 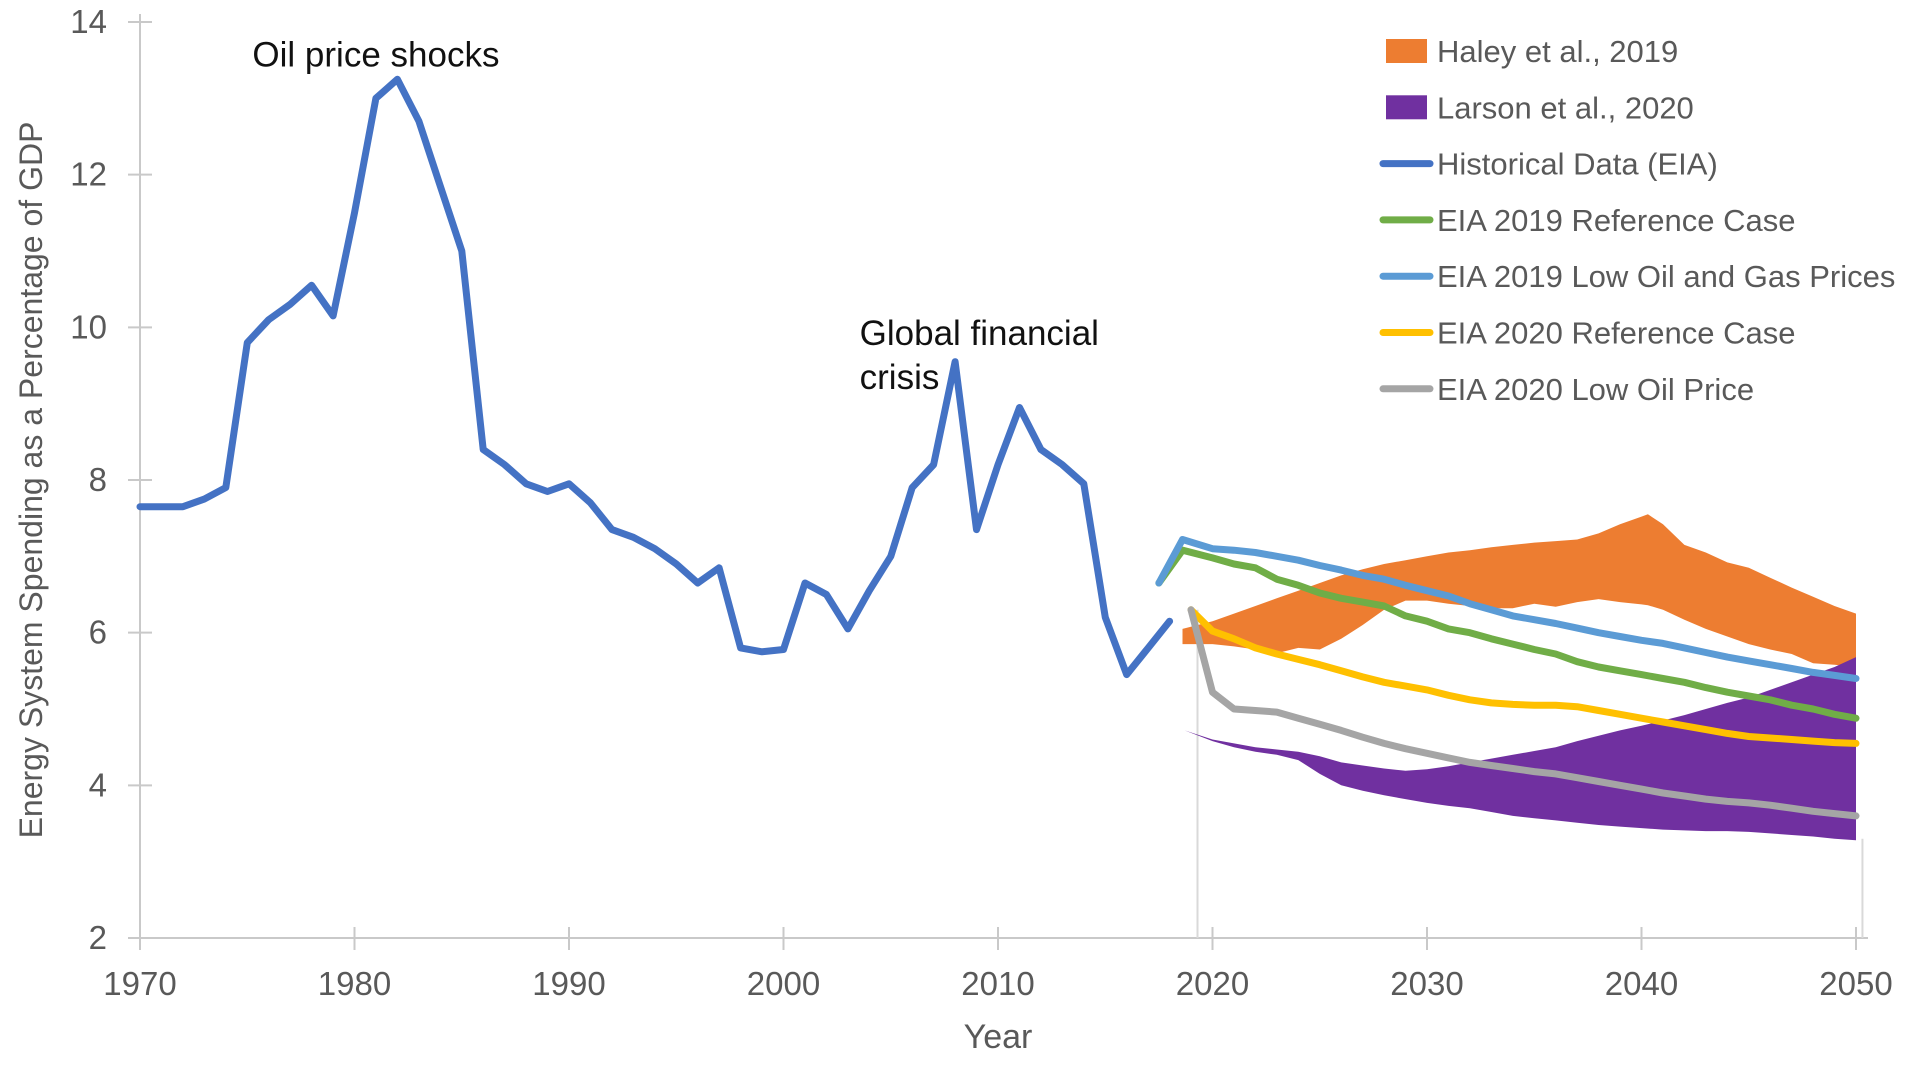 I want to click on y-tick-label-14: 14, so click(x=88, y=21).